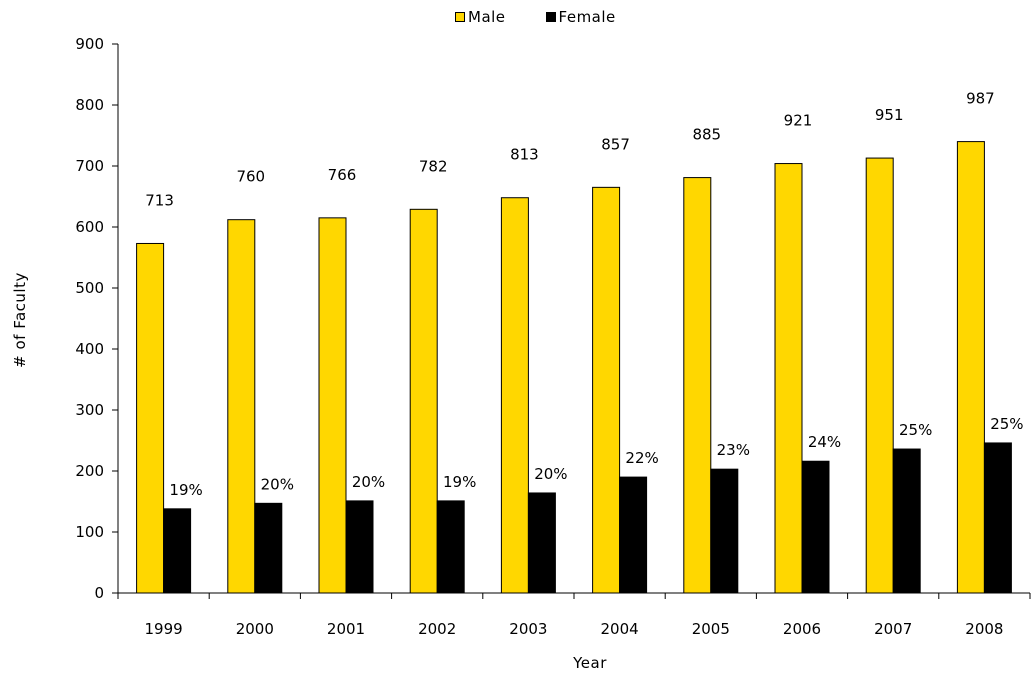  I want to click on total-label: 713, so click(159, 200).